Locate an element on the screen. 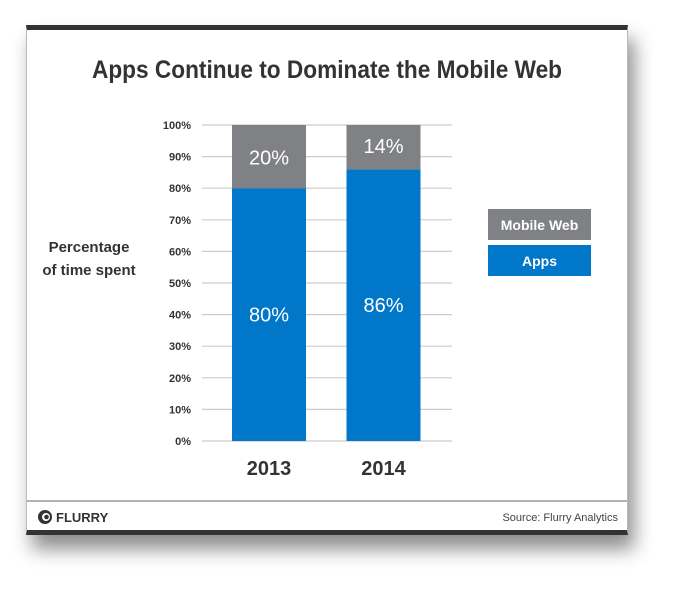 The height and width of the screenshot is (589, 680). y-tick-label: 80% is located at coordinates (180, 189).